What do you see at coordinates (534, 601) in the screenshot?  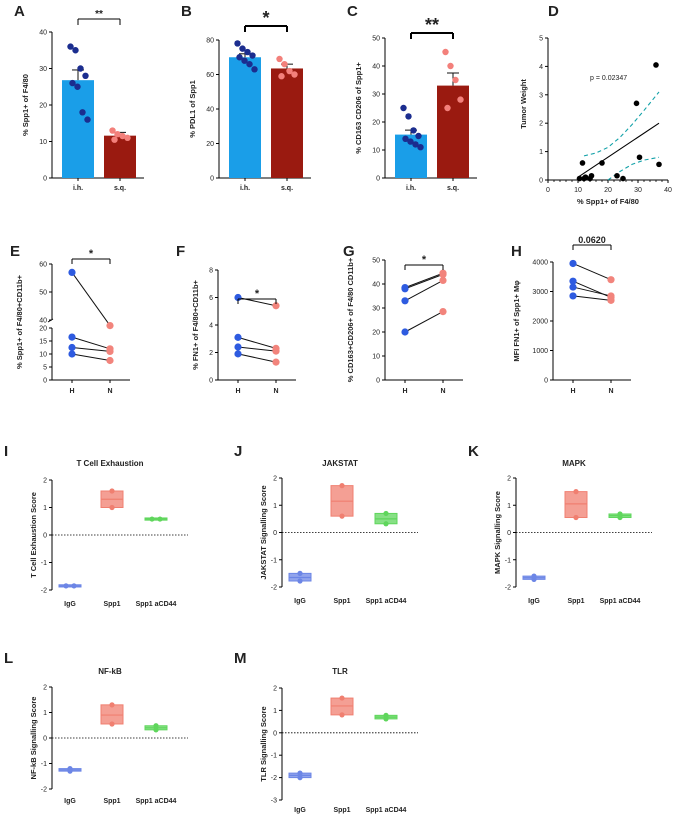 I see `x-tick-label: IgG` at bounding box center [534, 601].